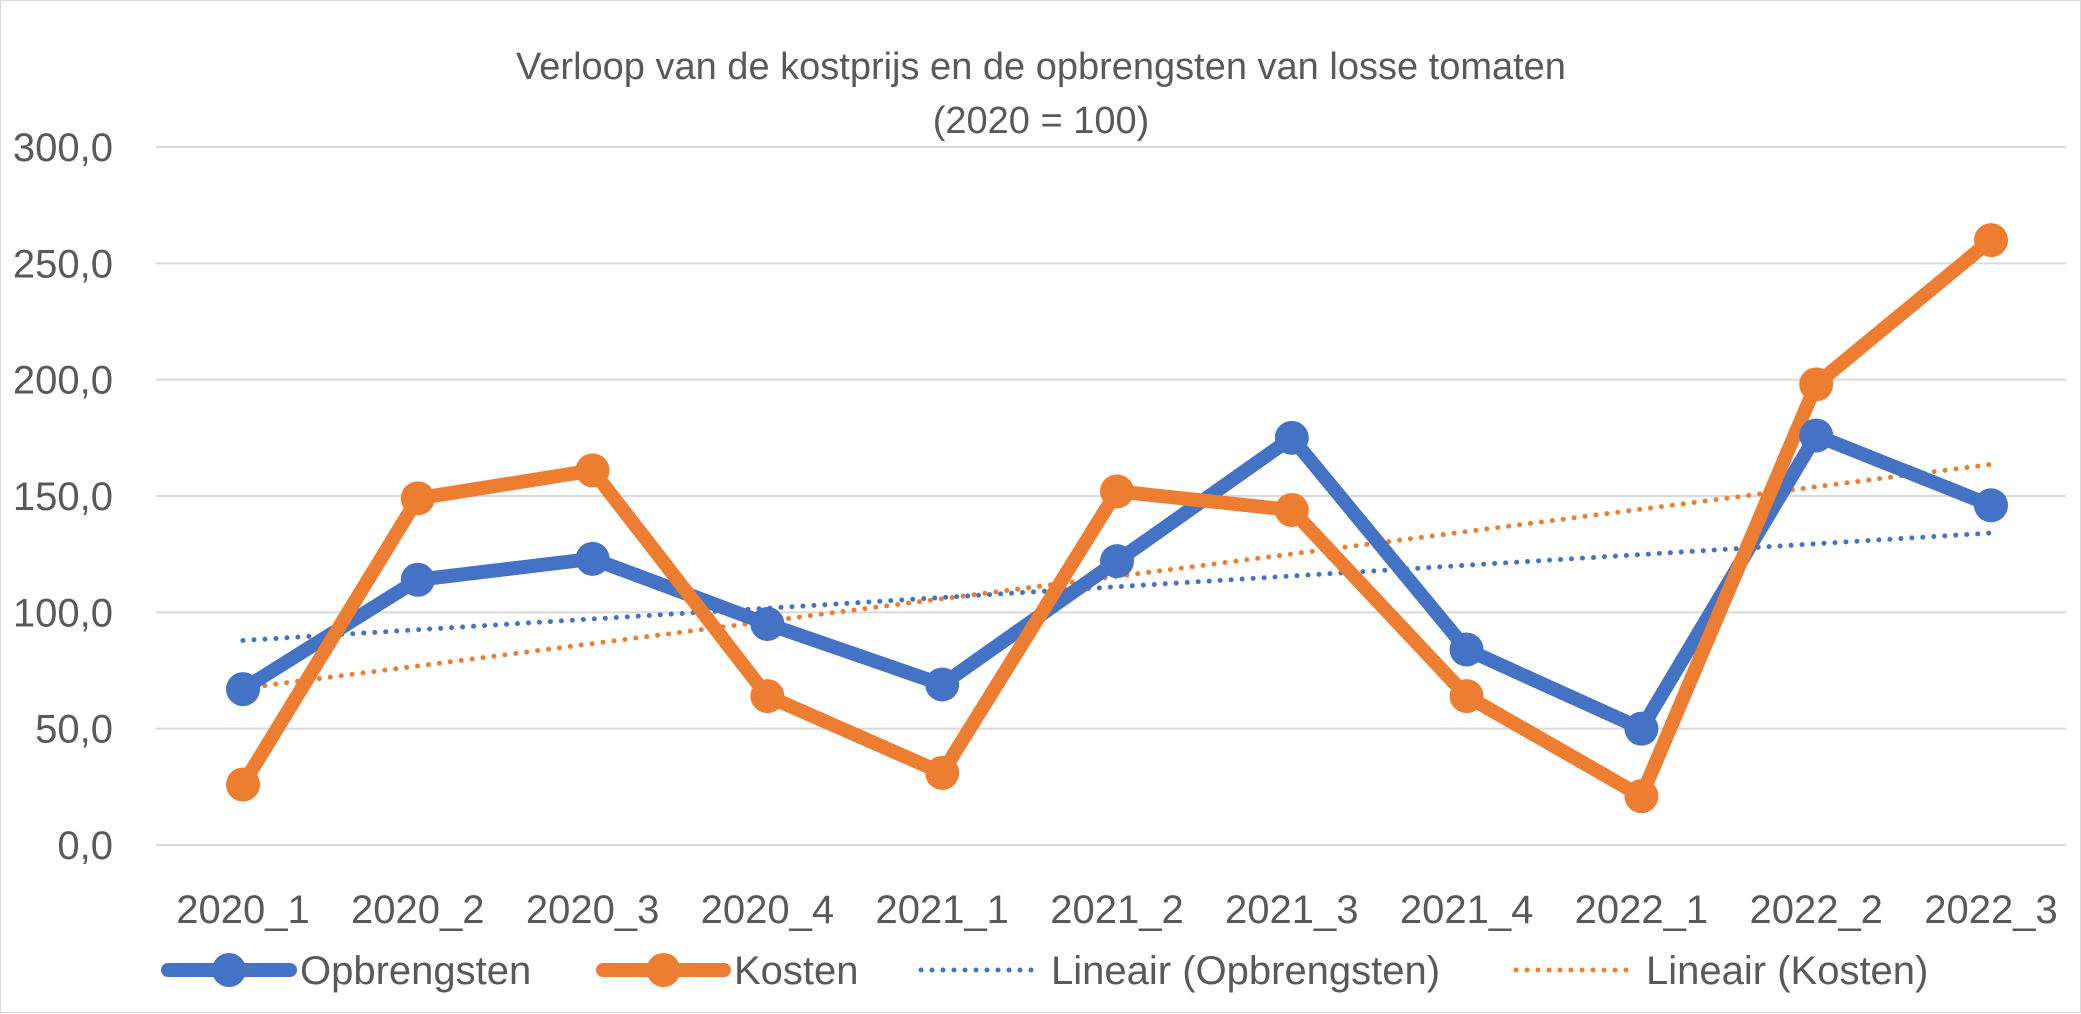 The image size is (2081, 1014). I want to click on legend-label: Opbrengsten, so click(415, 971).